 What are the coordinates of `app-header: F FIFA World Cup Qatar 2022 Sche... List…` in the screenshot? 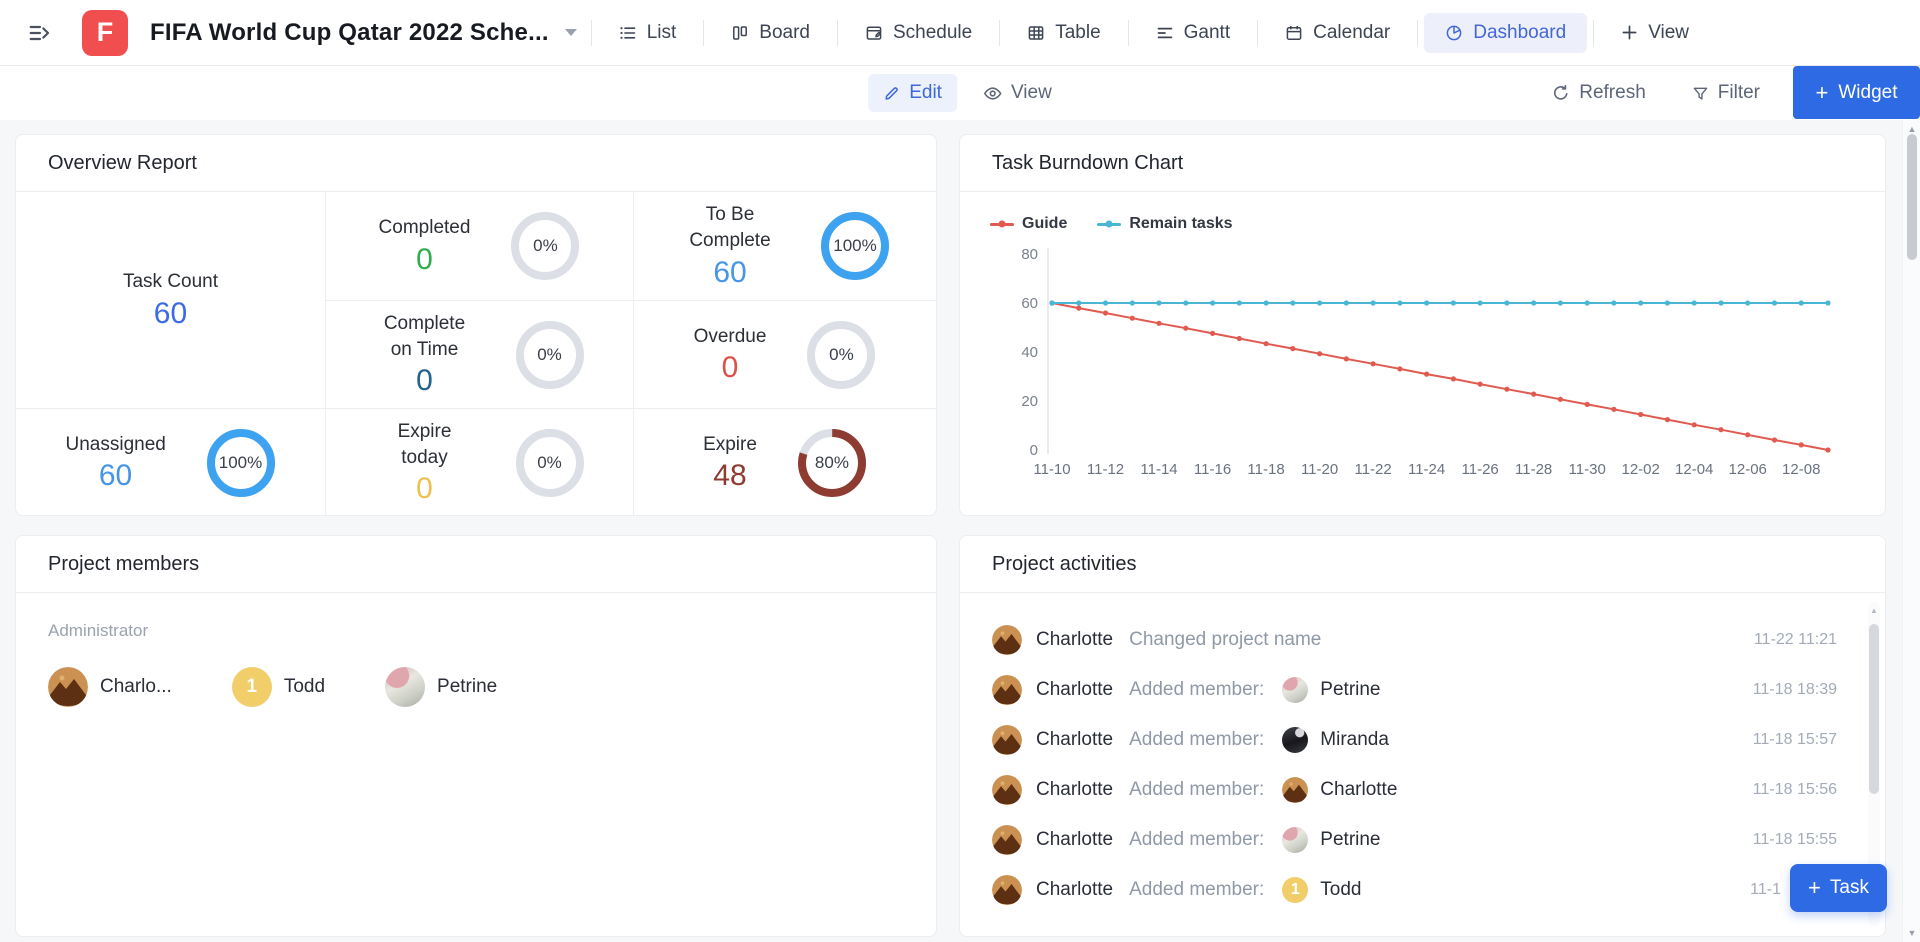 It's located at (960, 33).